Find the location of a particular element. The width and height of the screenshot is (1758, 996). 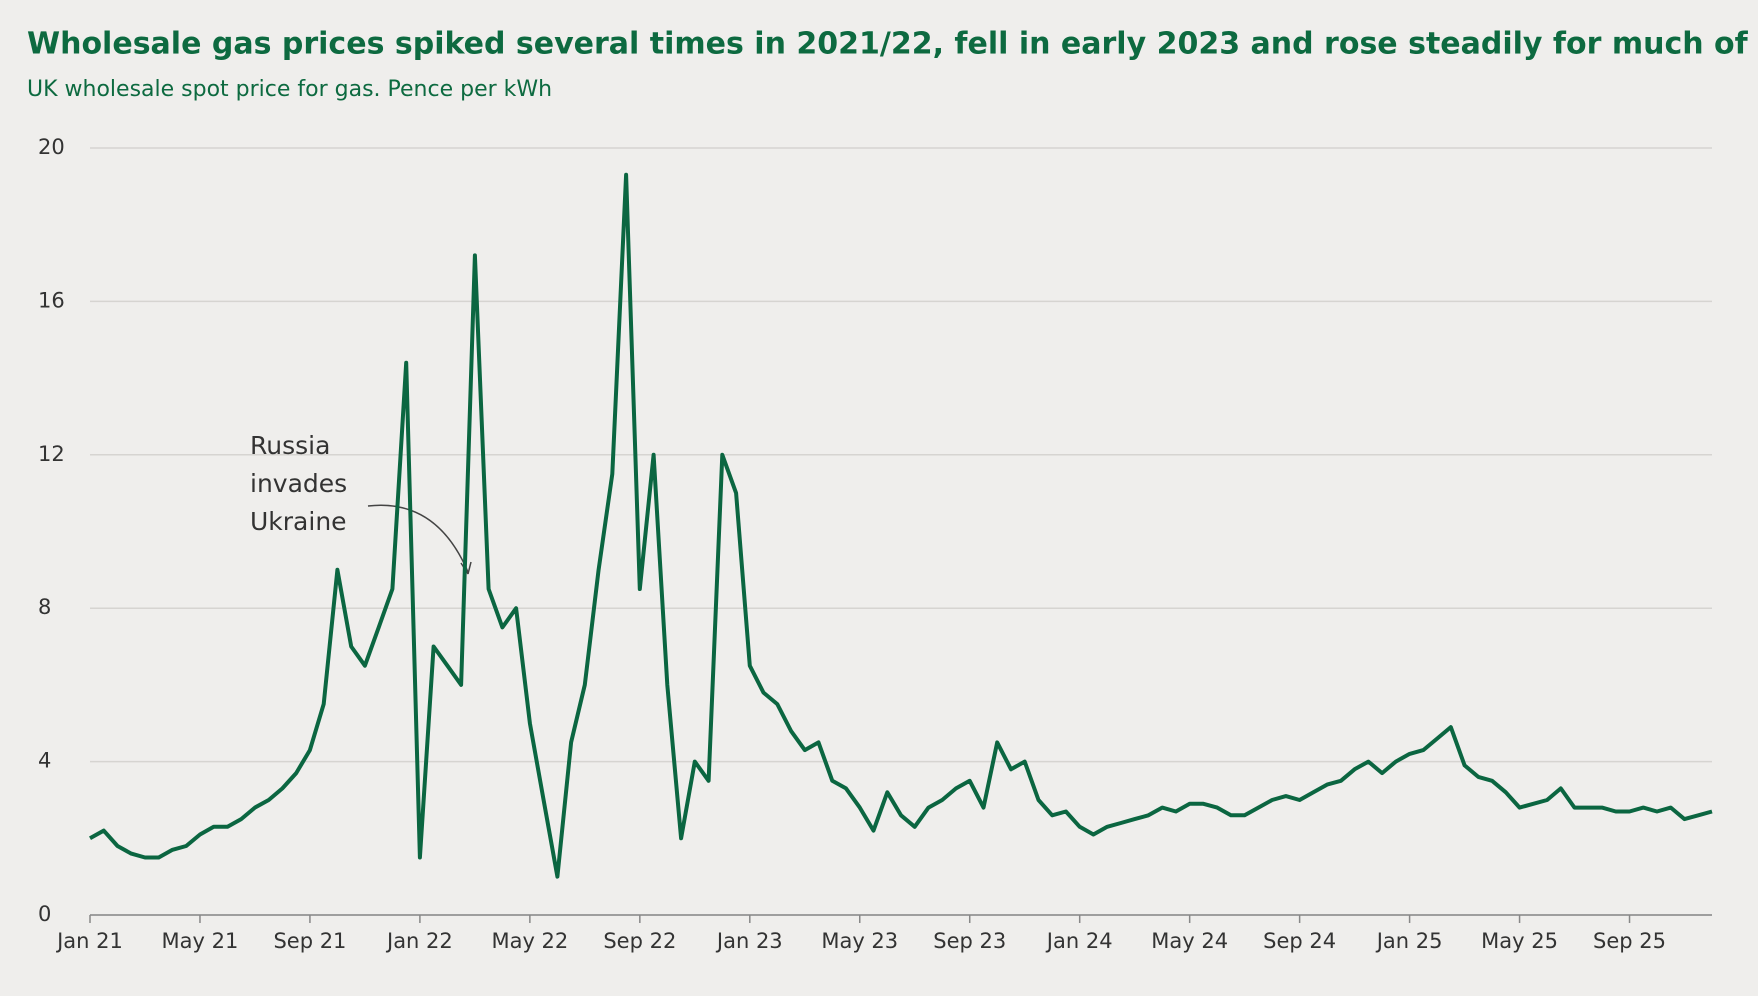

y-tick-label: 0 is located at coordinates (44, 914).